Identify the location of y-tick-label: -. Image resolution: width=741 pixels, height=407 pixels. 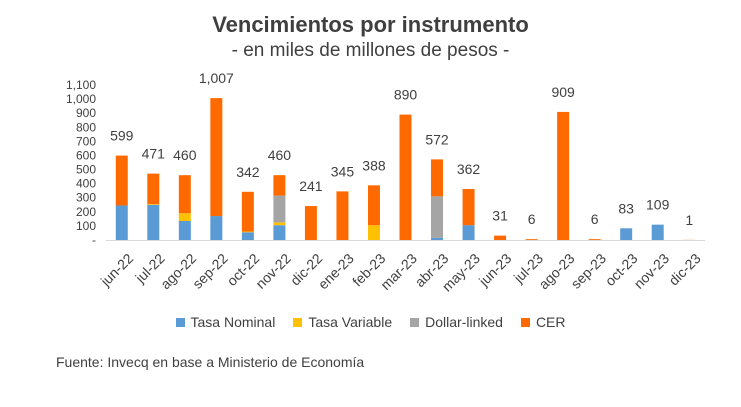
(94, 240).